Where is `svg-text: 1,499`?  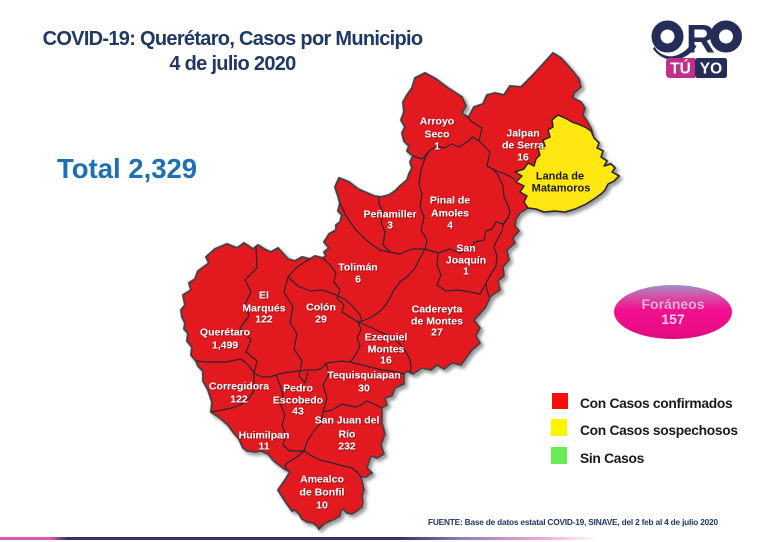 svg-text: 1,499 is located at coordinates (225, 346).